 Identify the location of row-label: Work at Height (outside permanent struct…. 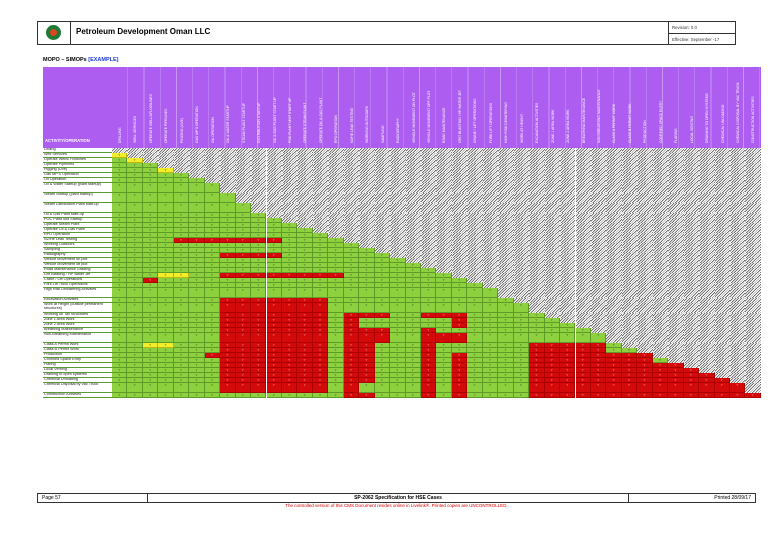
(77, 308).